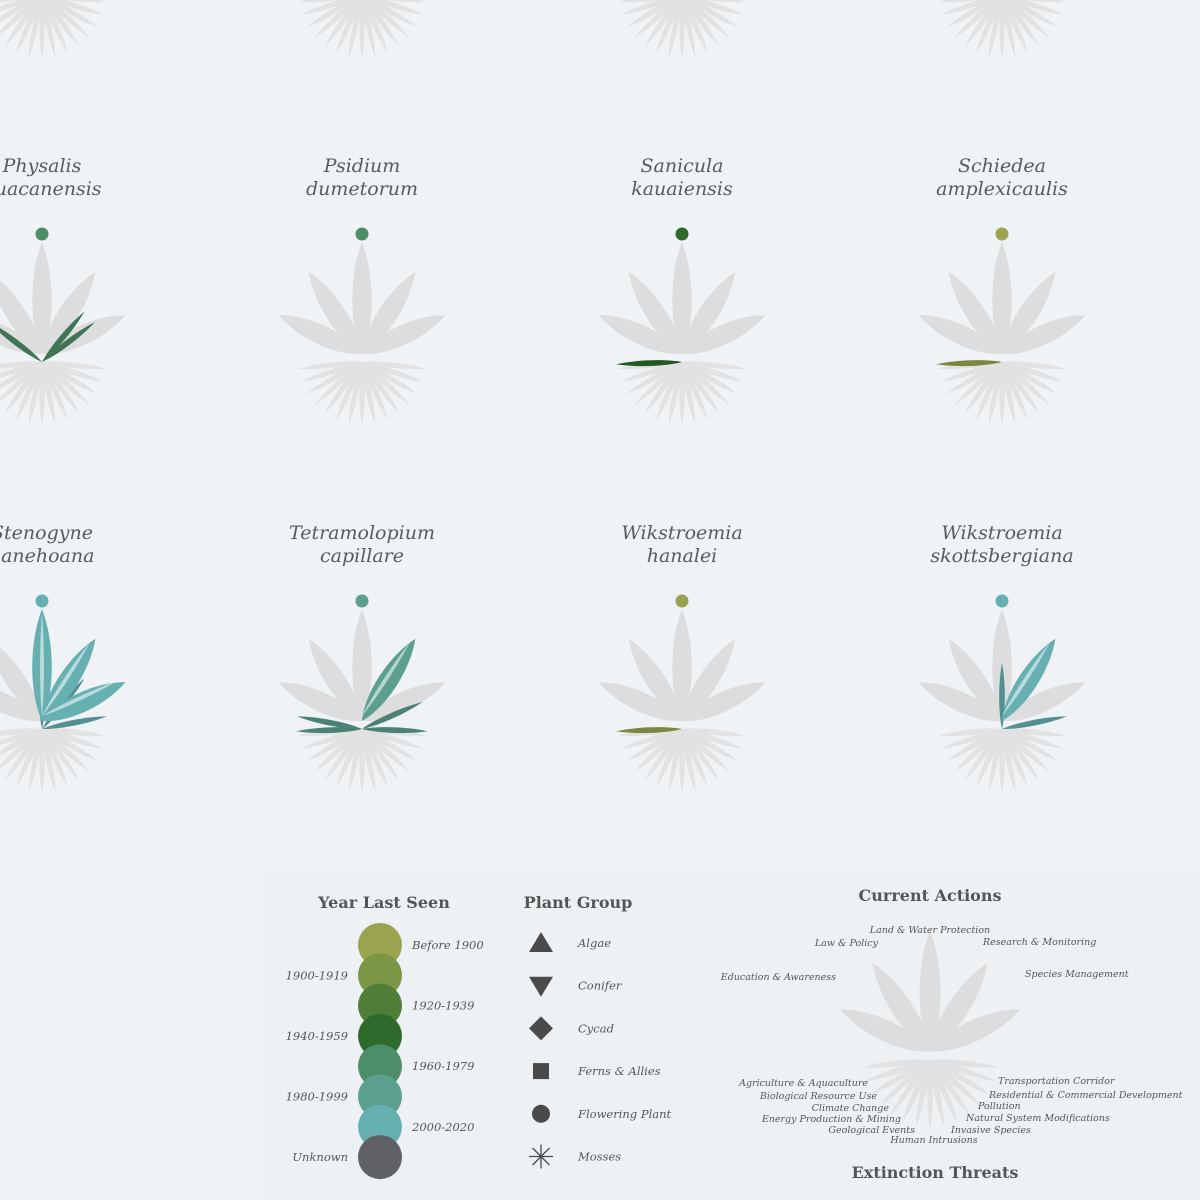 Image resolution: width=1200 pixels, height=1200 pixels. Describe the element at coordinates (1001, 556) in the screenshot. I see `species-epithet: skottsbergiana` at that location.